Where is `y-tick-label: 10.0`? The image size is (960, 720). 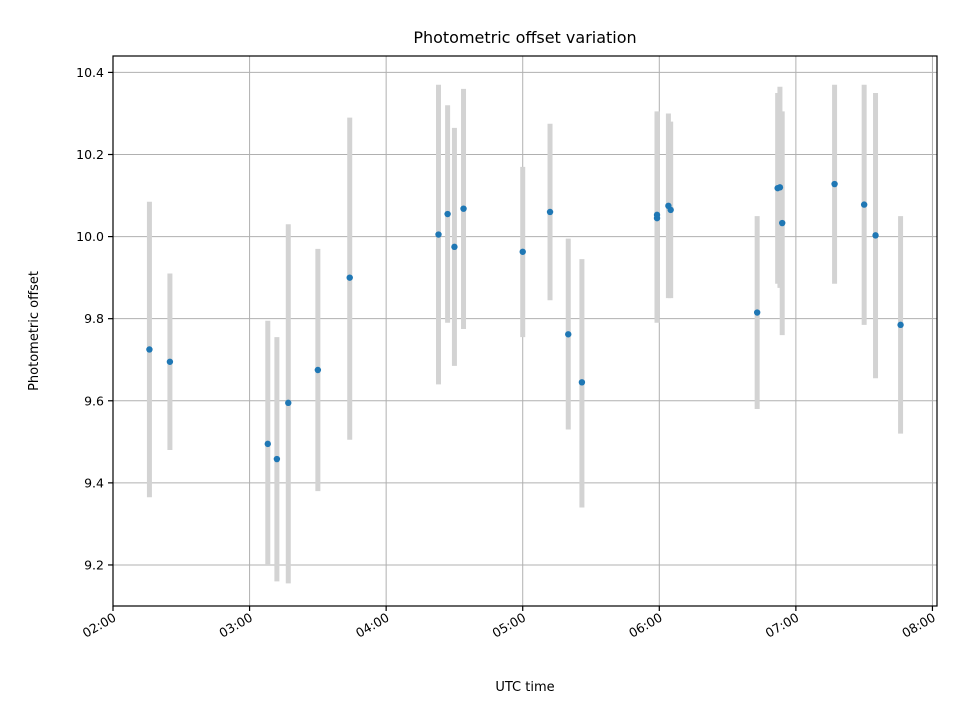 y-tick-label: 10.0 is located at coordinates (90, 236).